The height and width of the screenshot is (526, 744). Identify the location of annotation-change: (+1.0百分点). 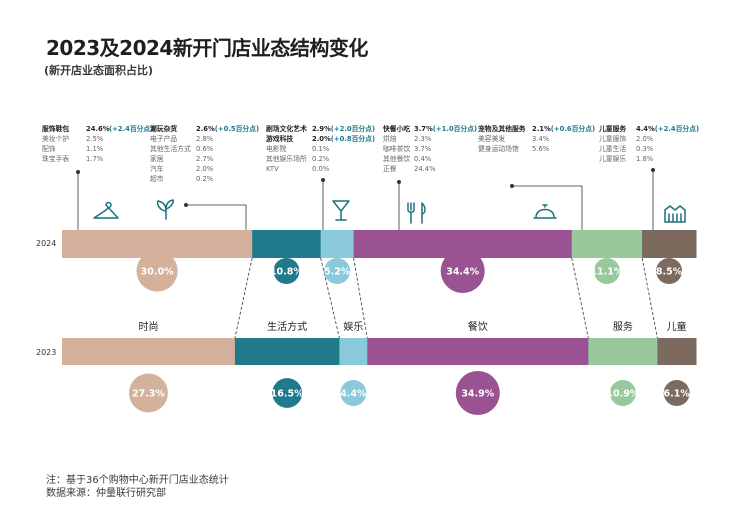
(455, 128).